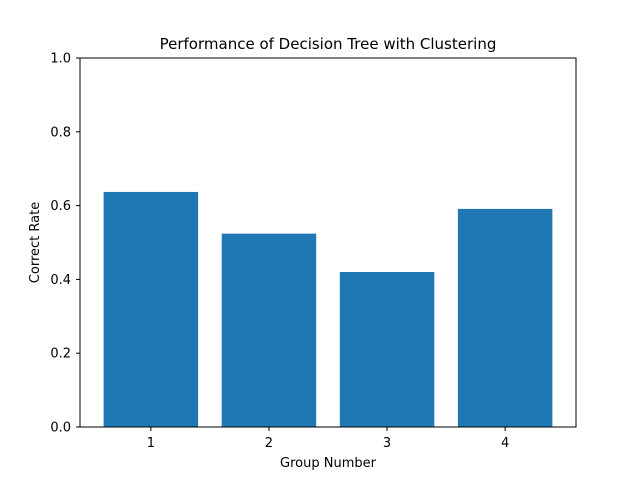 Image resolution: width=640 pixels, height=480 pixels. I want to click on y-tick-label: 0.2, so click(60, 354).